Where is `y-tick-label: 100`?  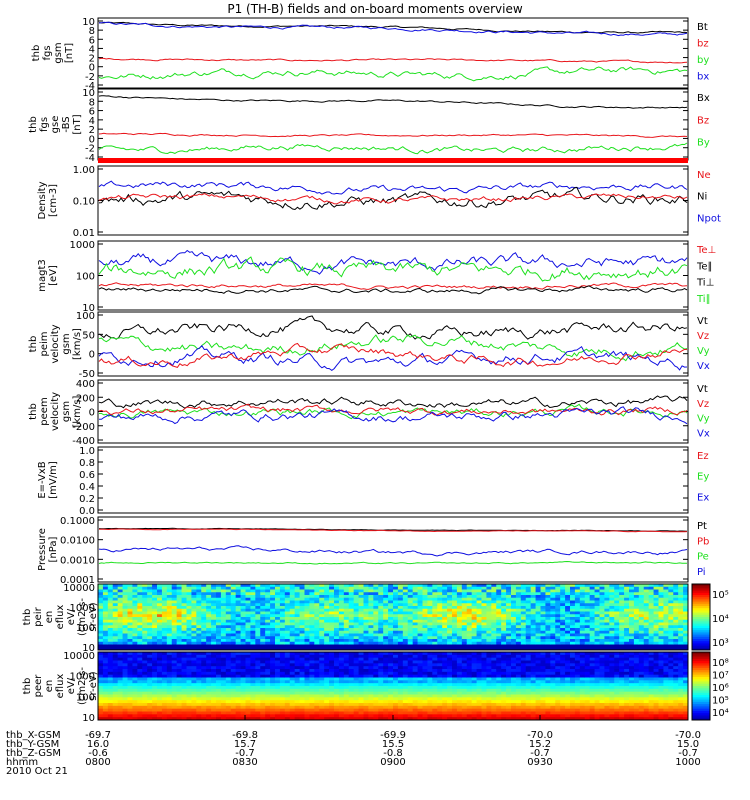 y-tick-label: 100 is located at coordinates (85, 316).